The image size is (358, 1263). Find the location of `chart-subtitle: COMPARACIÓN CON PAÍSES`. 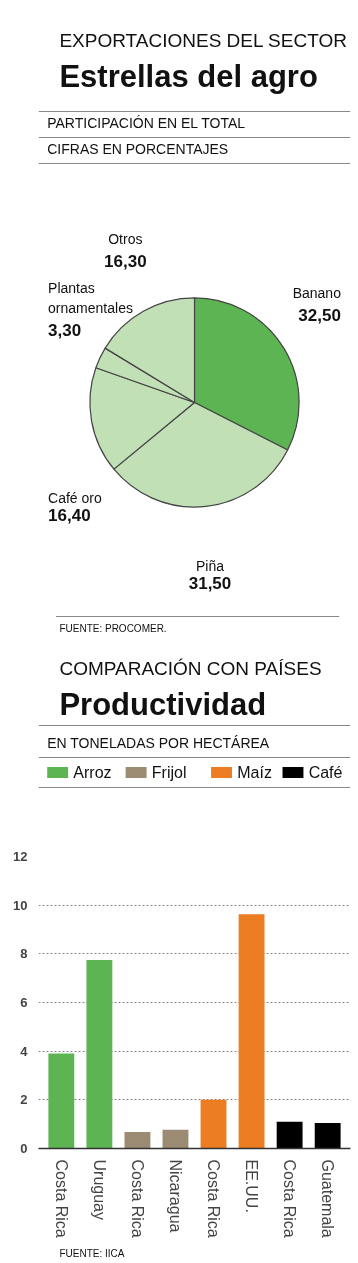

chart-subtitle: COMPARACIÓN CON PAÍSES is located at coordinates (190, 668).